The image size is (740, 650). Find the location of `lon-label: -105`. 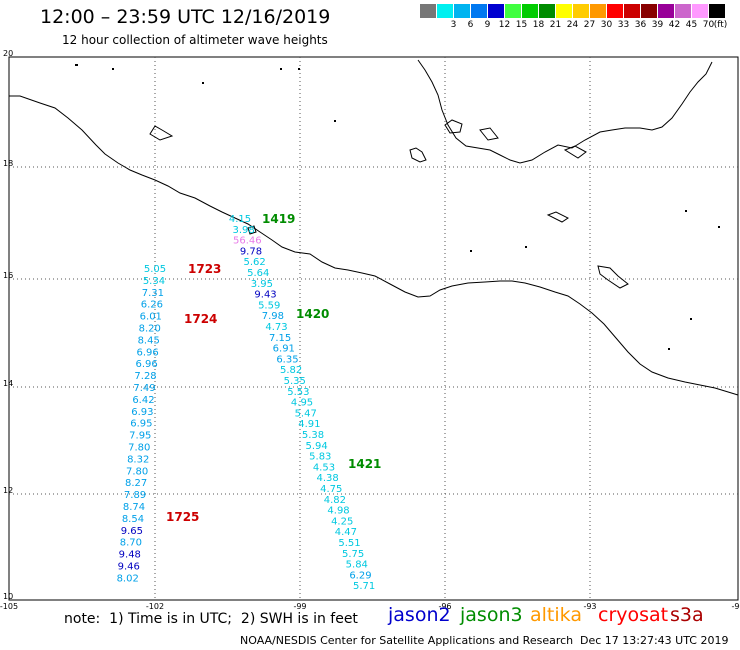

lon-label: -105 is located at coordinates (9, 606).